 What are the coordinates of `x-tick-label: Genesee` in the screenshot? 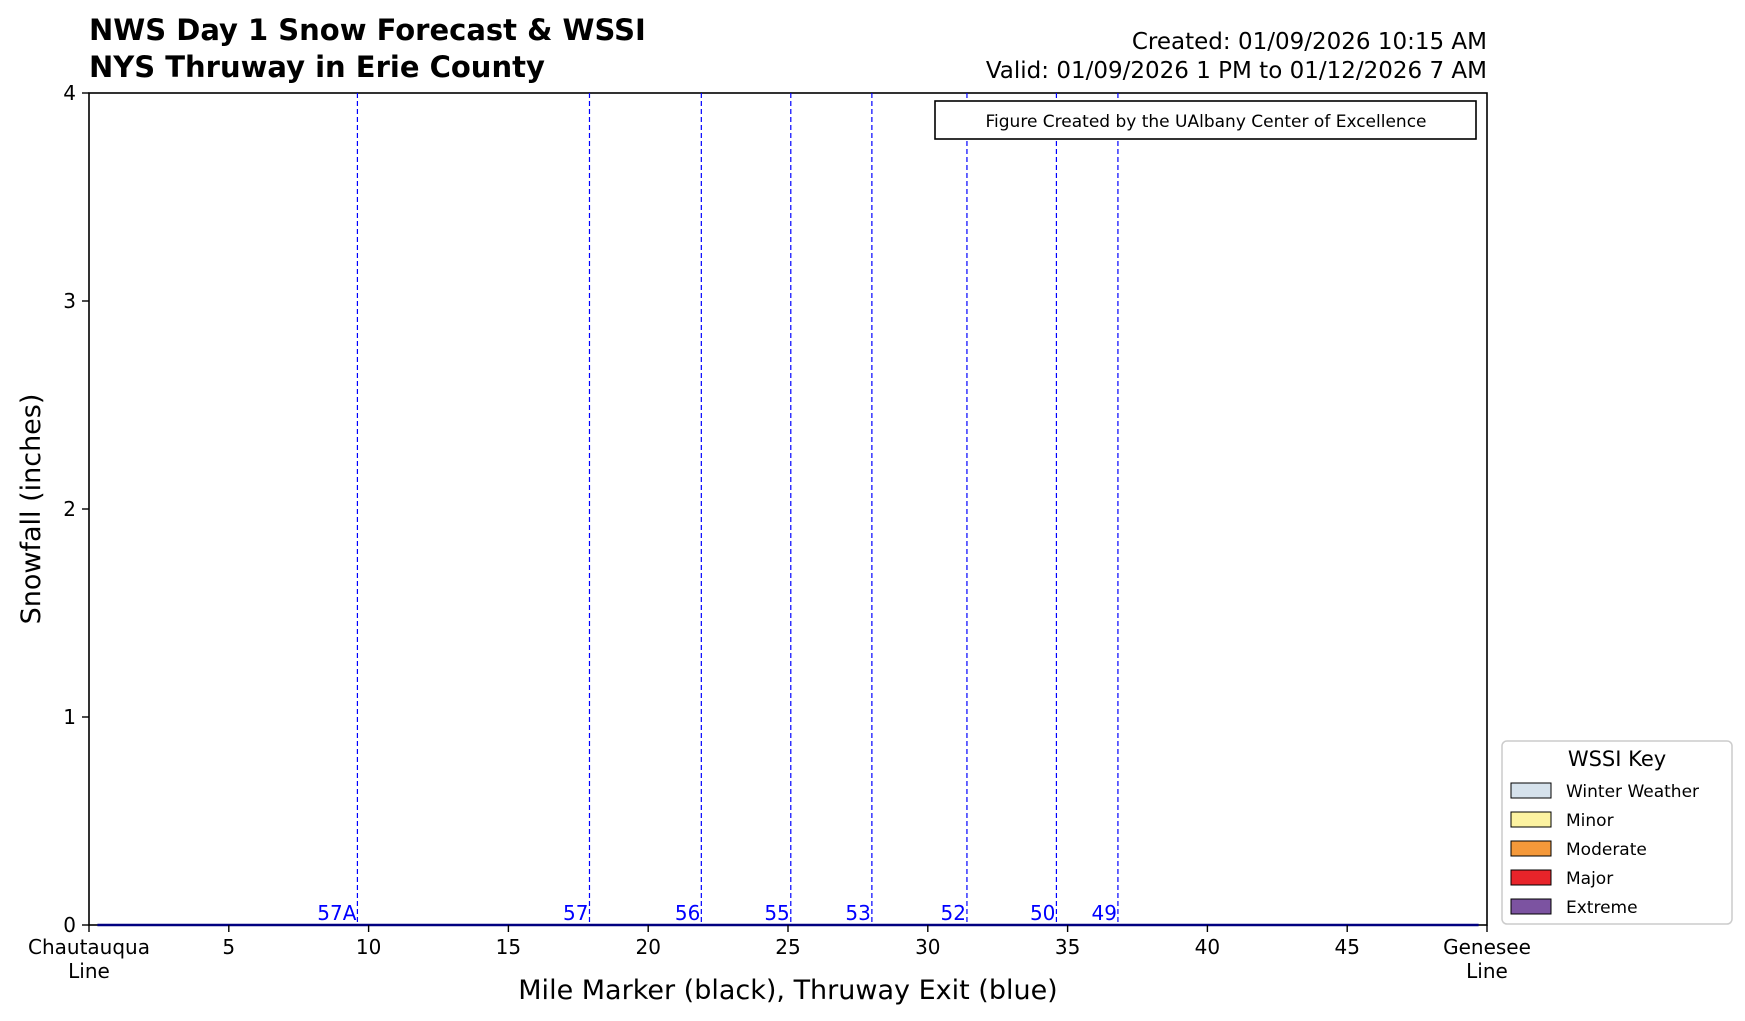 It's located at (1487, 947).